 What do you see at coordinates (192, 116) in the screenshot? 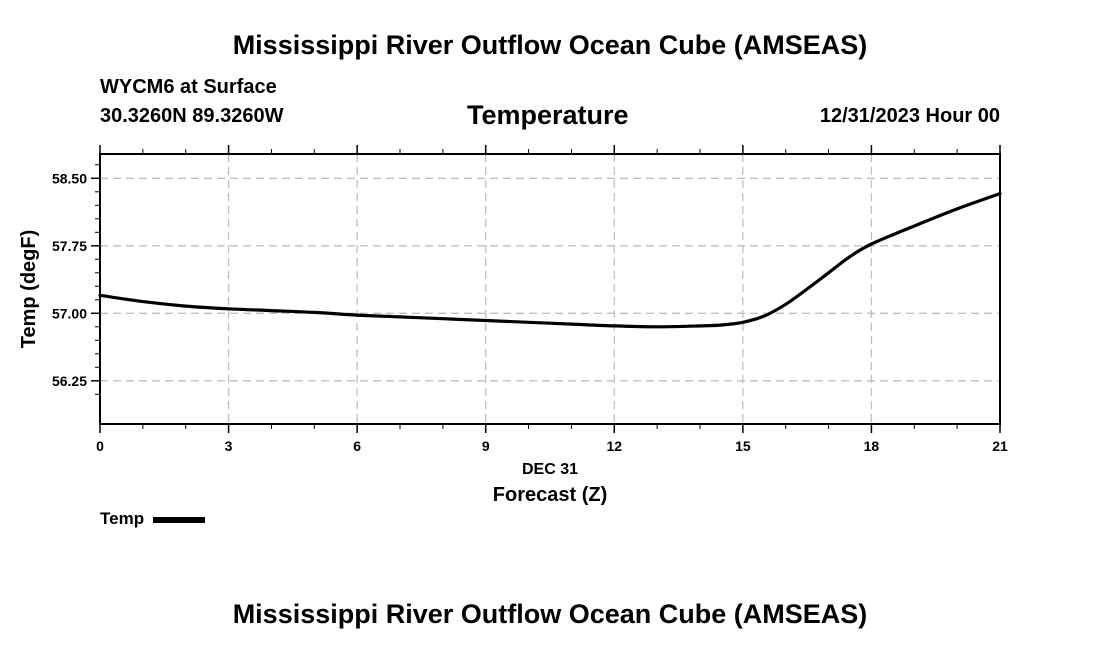
I see `coordinates-label: 30.3260N 89.3260W` at bounding box center [192, 116].